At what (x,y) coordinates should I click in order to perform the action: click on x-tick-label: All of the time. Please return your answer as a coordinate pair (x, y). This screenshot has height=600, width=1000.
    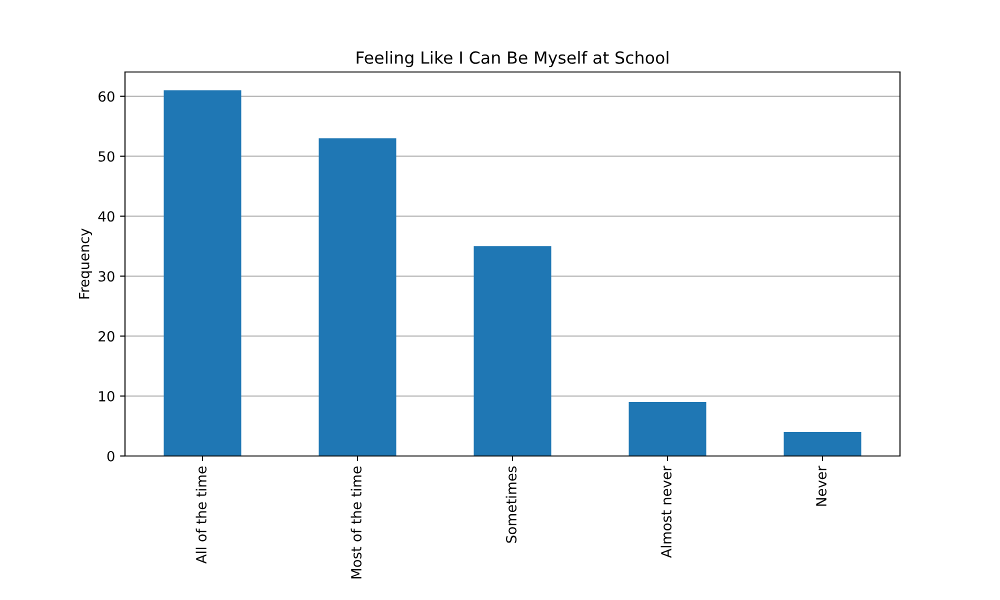
    Looking at the image, I should click on (201, 515).